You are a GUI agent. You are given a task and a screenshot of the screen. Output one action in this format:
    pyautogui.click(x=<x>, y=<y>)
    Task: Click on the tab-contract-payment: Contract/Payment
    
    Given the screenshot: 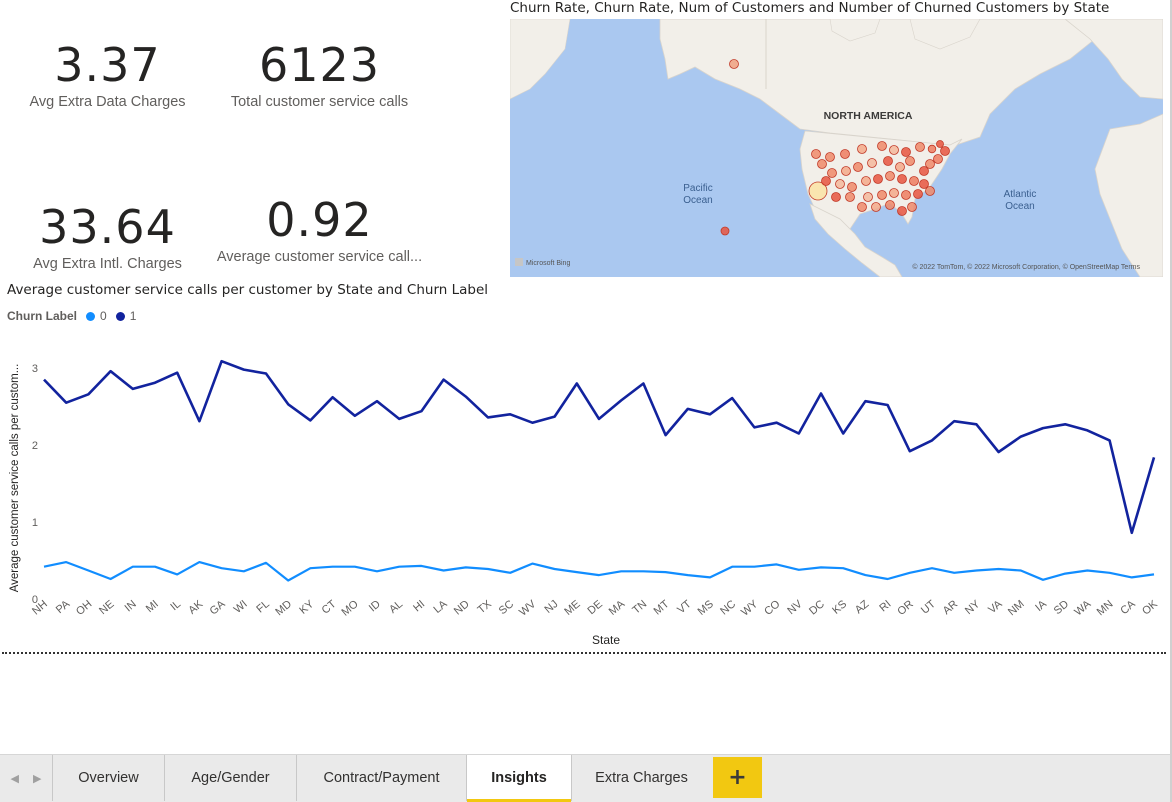 What is the action you would take?
    pyautogui.click(x=381, y=778)
    